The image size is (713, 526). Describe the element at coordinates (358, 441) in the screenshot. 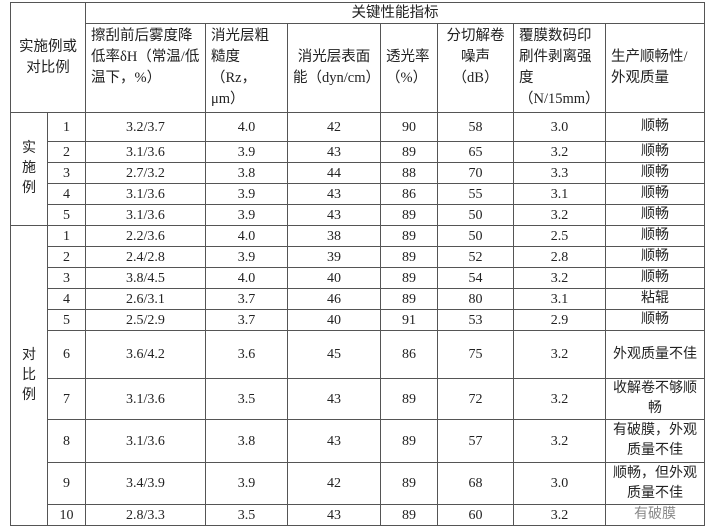

I see `table-row: 8 3.1/3.6 3.8 43 89 57 3.2 有破膜，外观质量不佳` at that location.